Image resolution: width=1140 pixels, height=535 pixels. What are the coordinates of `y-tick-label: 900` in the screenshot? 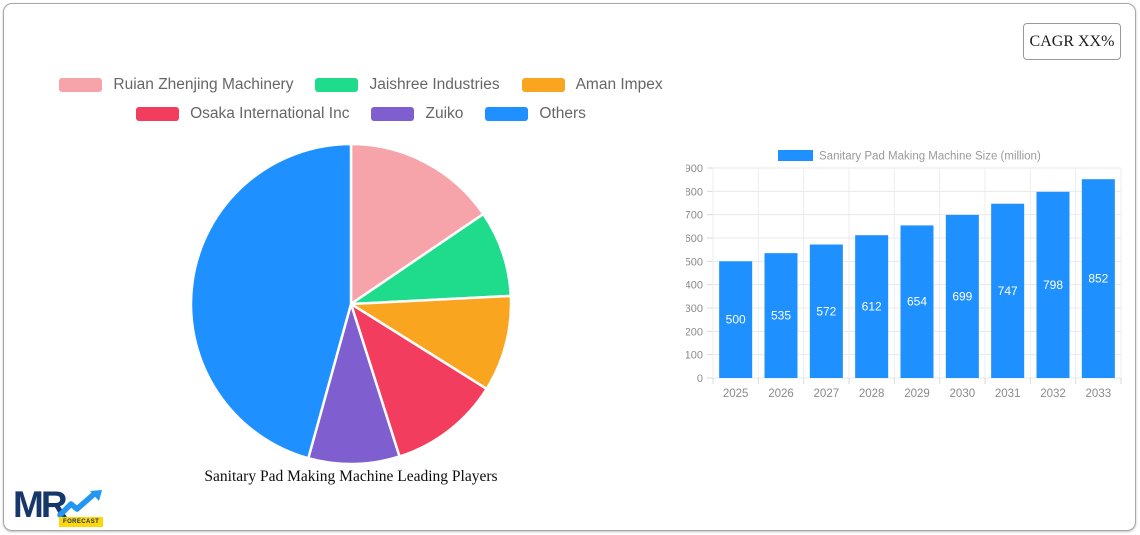 It's located at (694, 169).